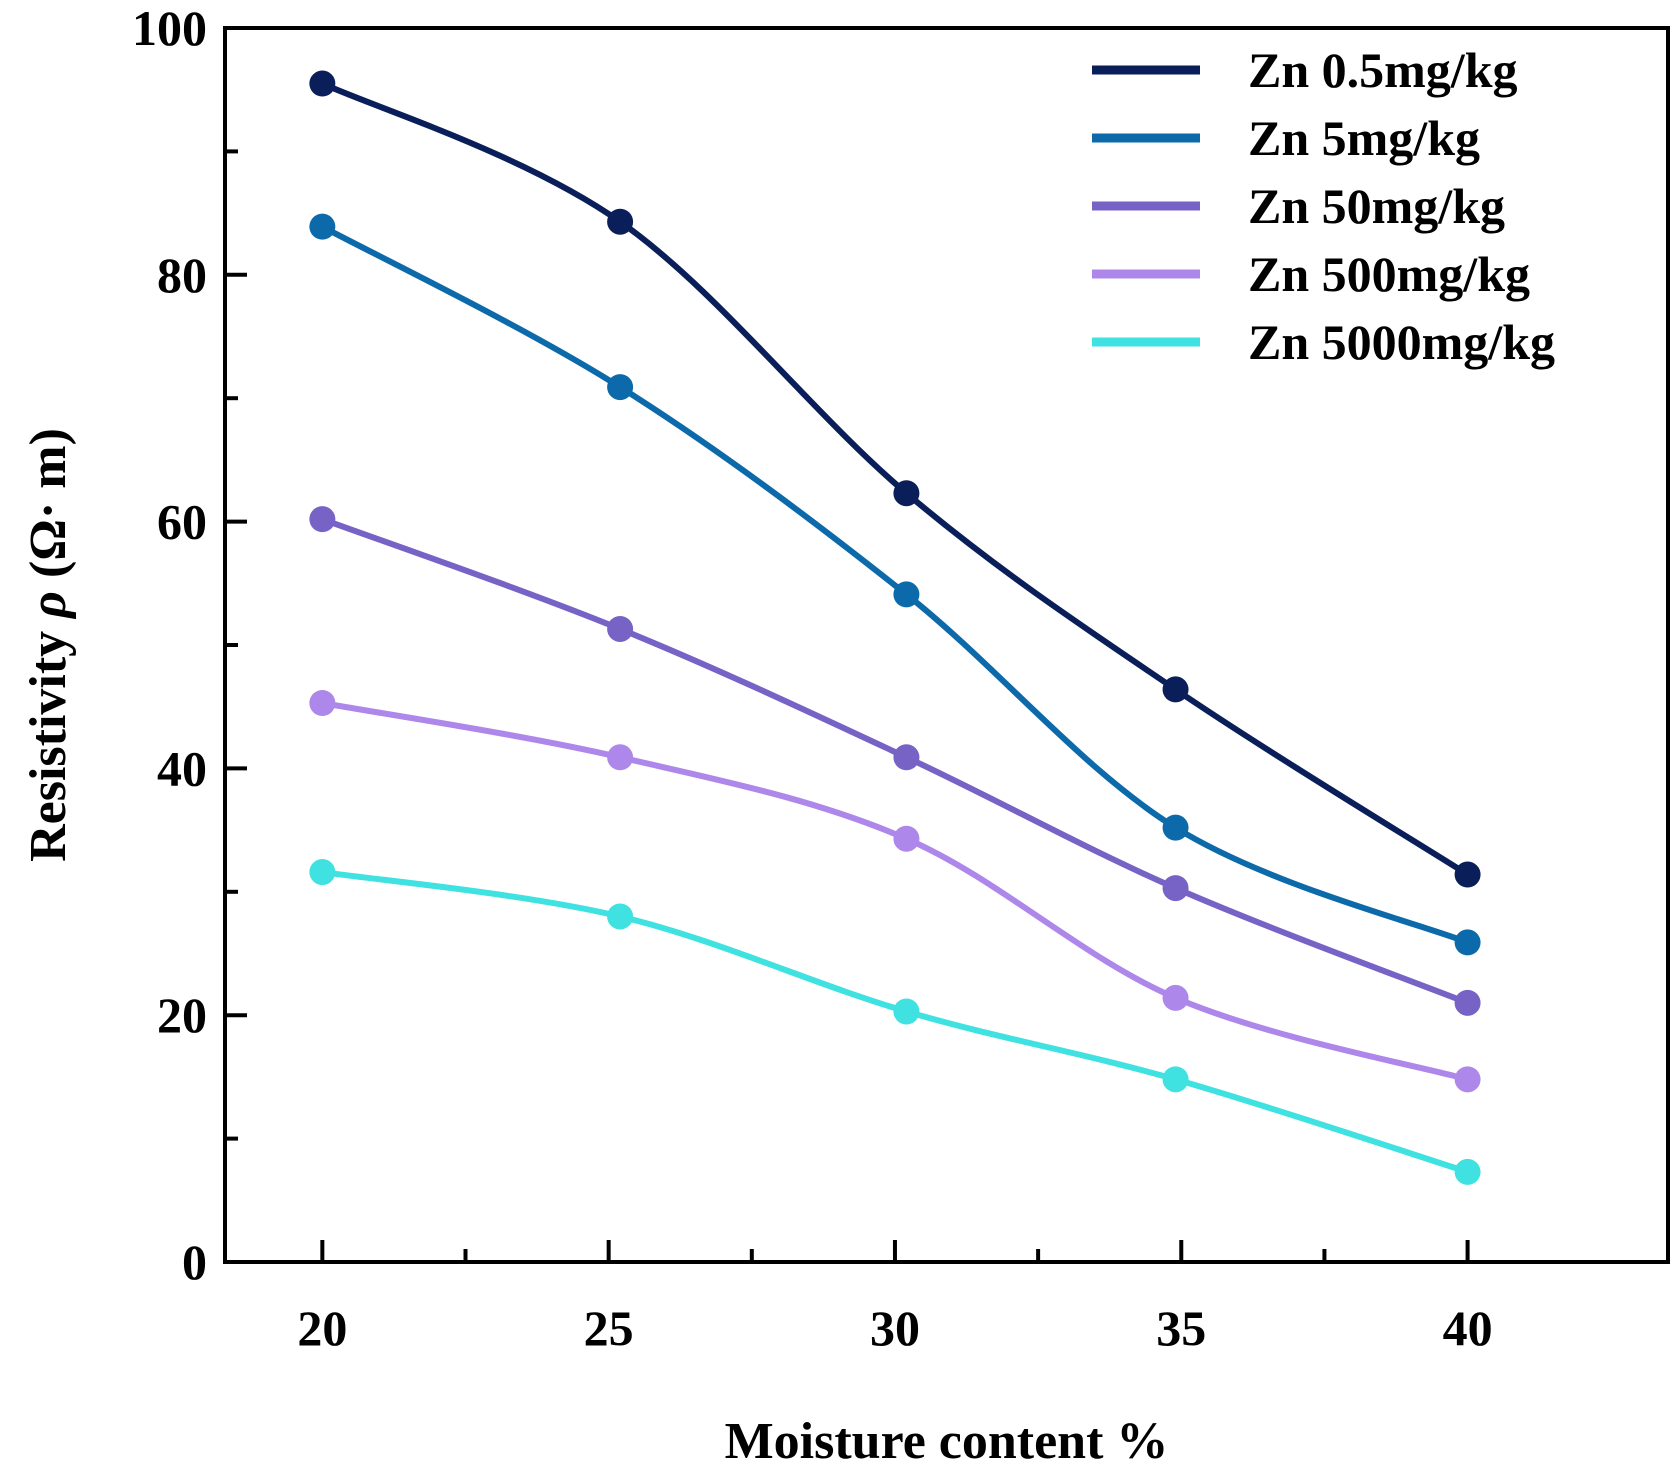 The image size is (1675, 1472). Describe the element at coordinates (895, 1328) in the screenshot. I see `x-tick-label: 30` at that location.